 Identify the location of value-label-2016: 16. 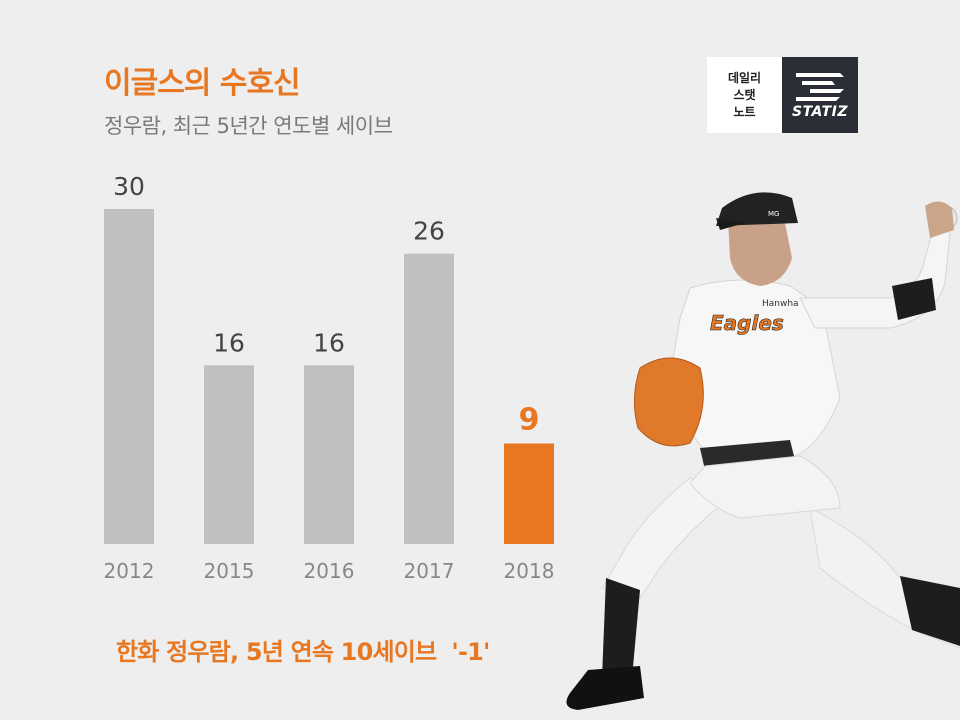
(329, 342).